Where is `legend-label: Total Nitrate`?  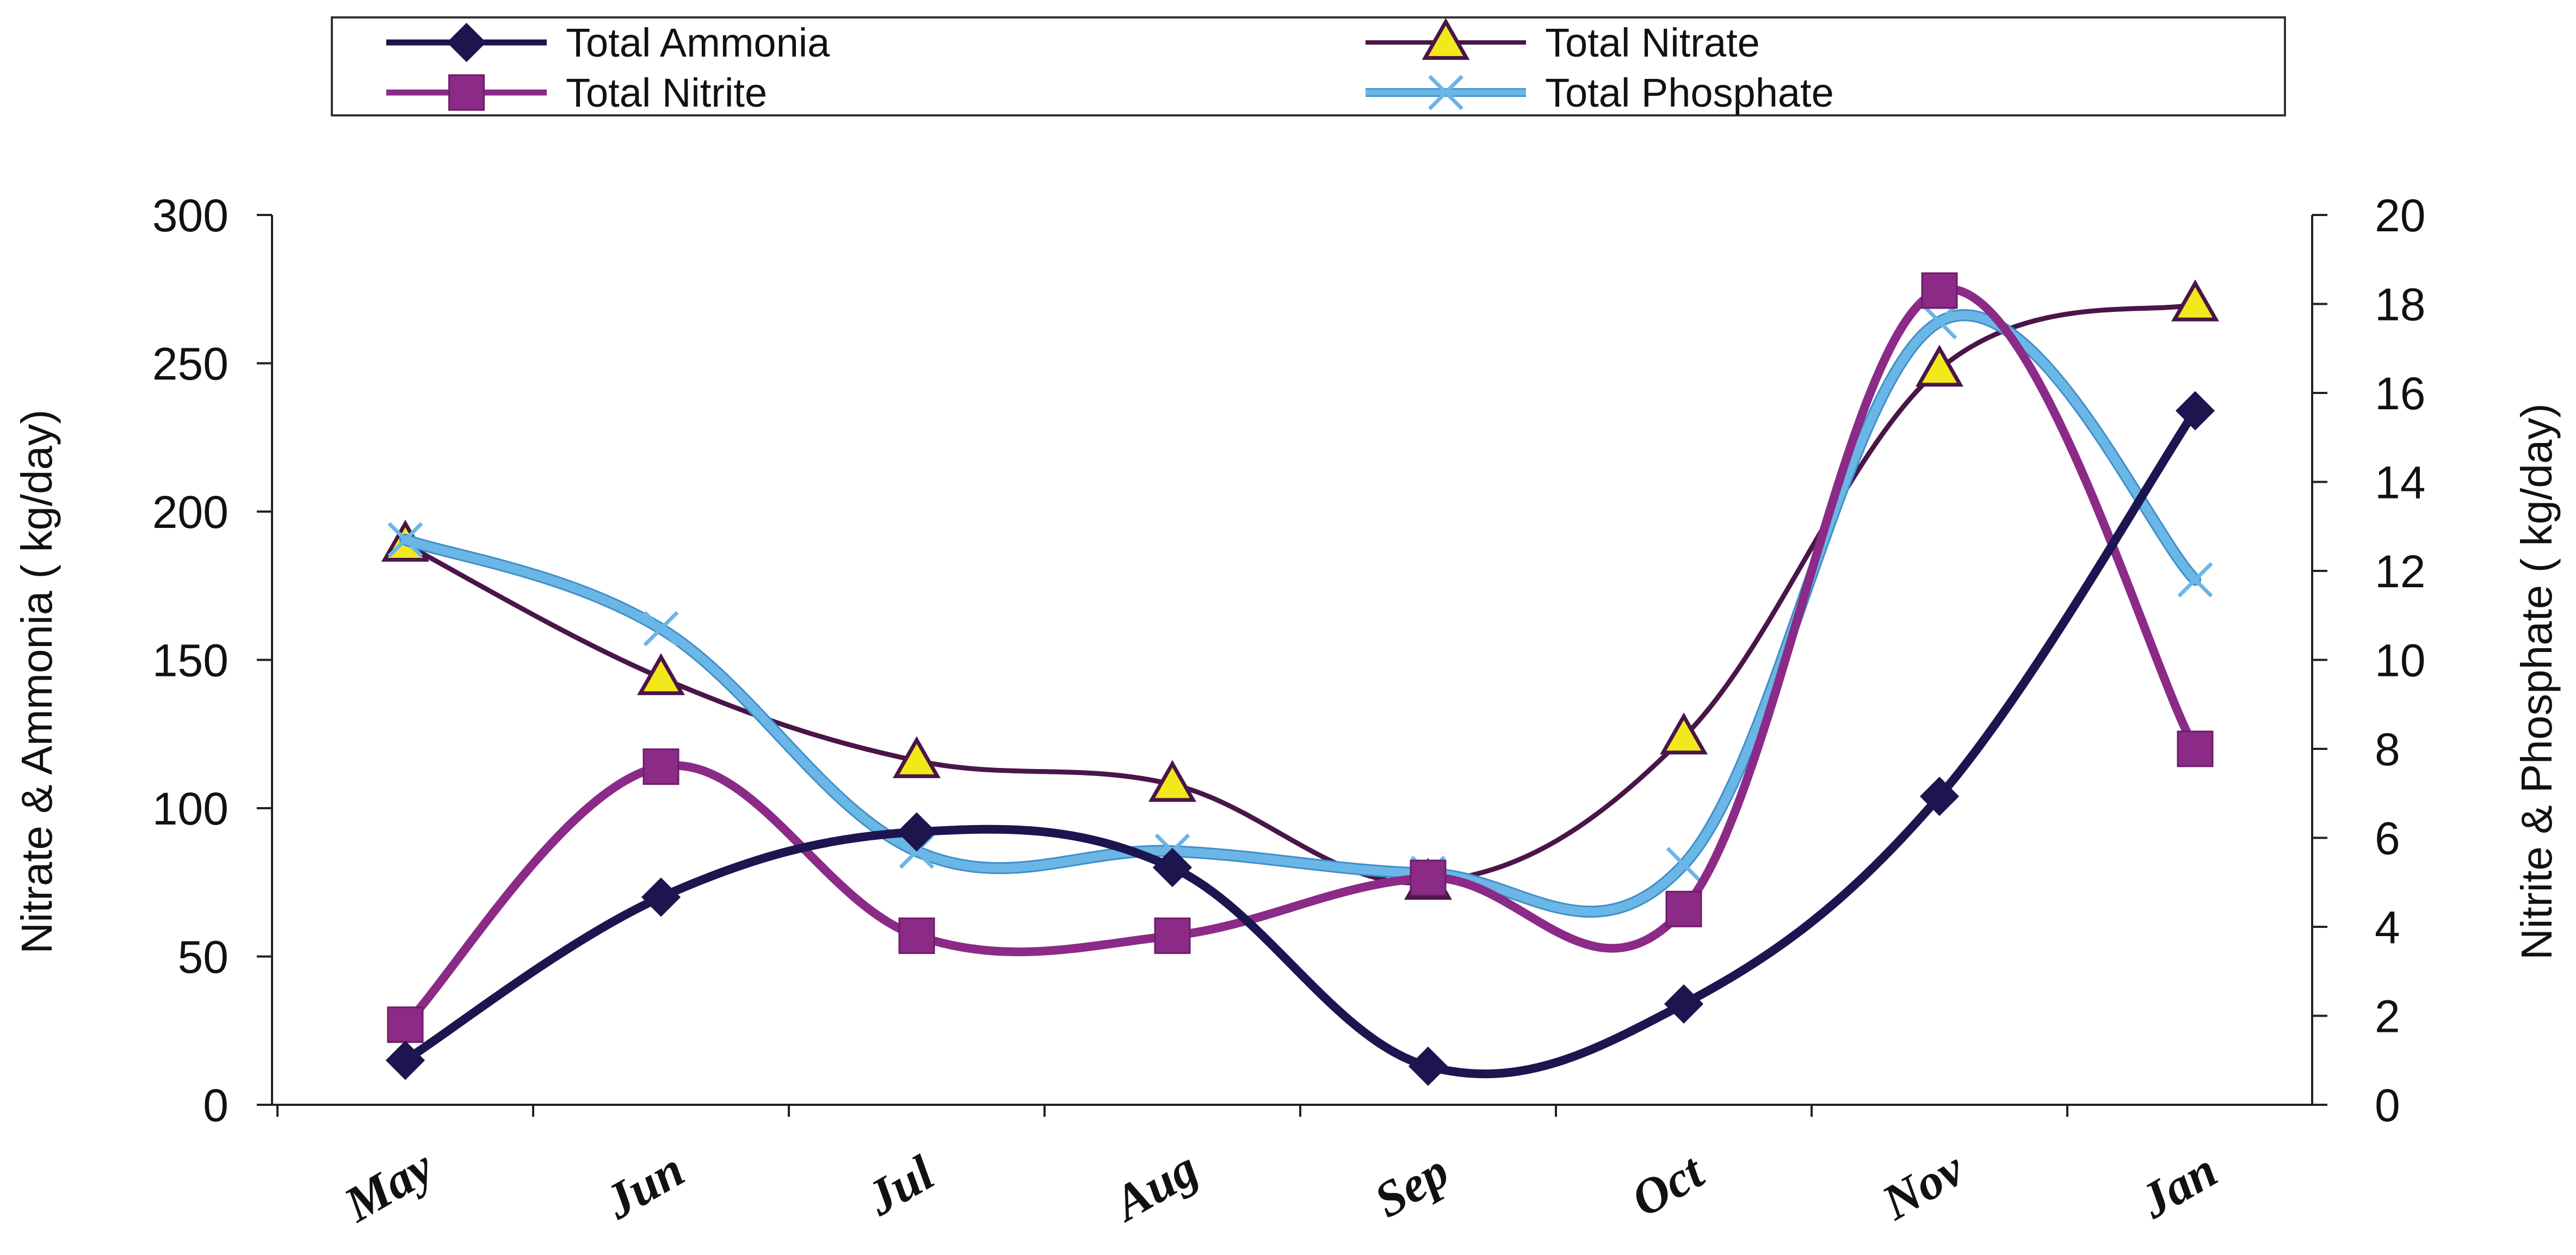
legend-label: Total Nitrate is located at coordinates (1653, 42).